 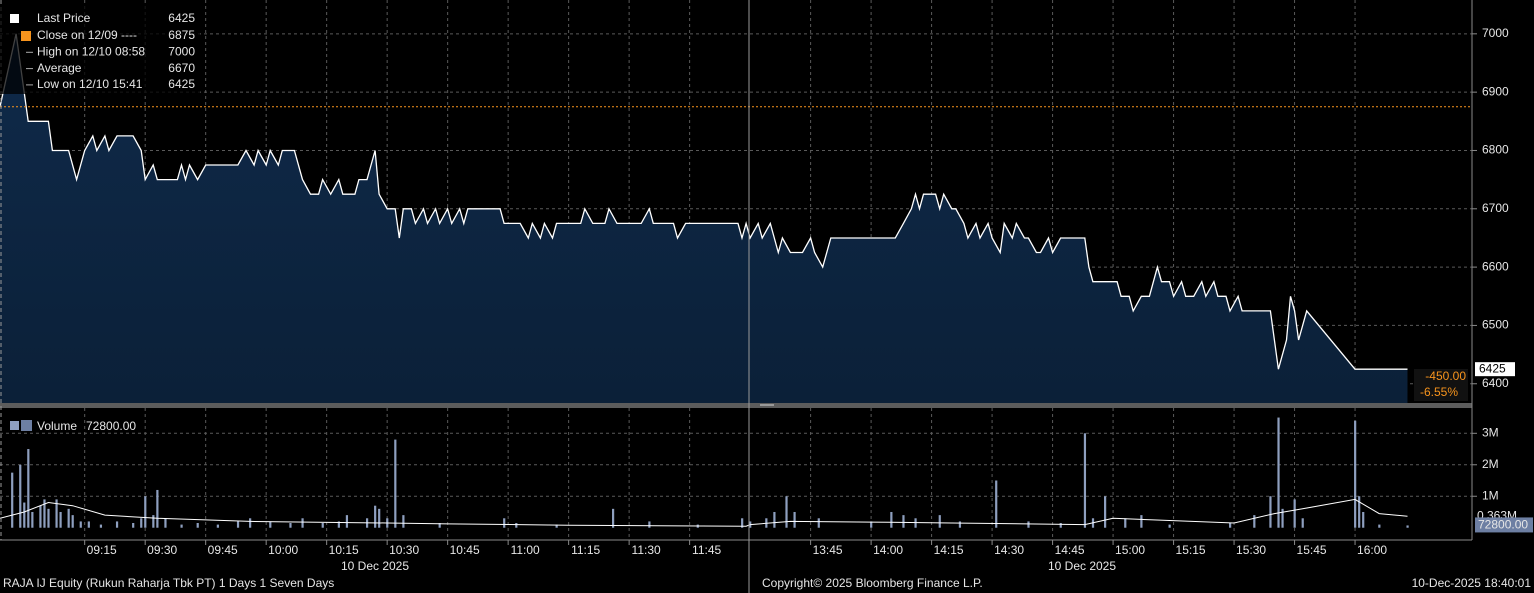 What do you see at coordinates (181, 51) in the screenshot?
I see `legend-value: 7000` at bounding box center [181, 51].